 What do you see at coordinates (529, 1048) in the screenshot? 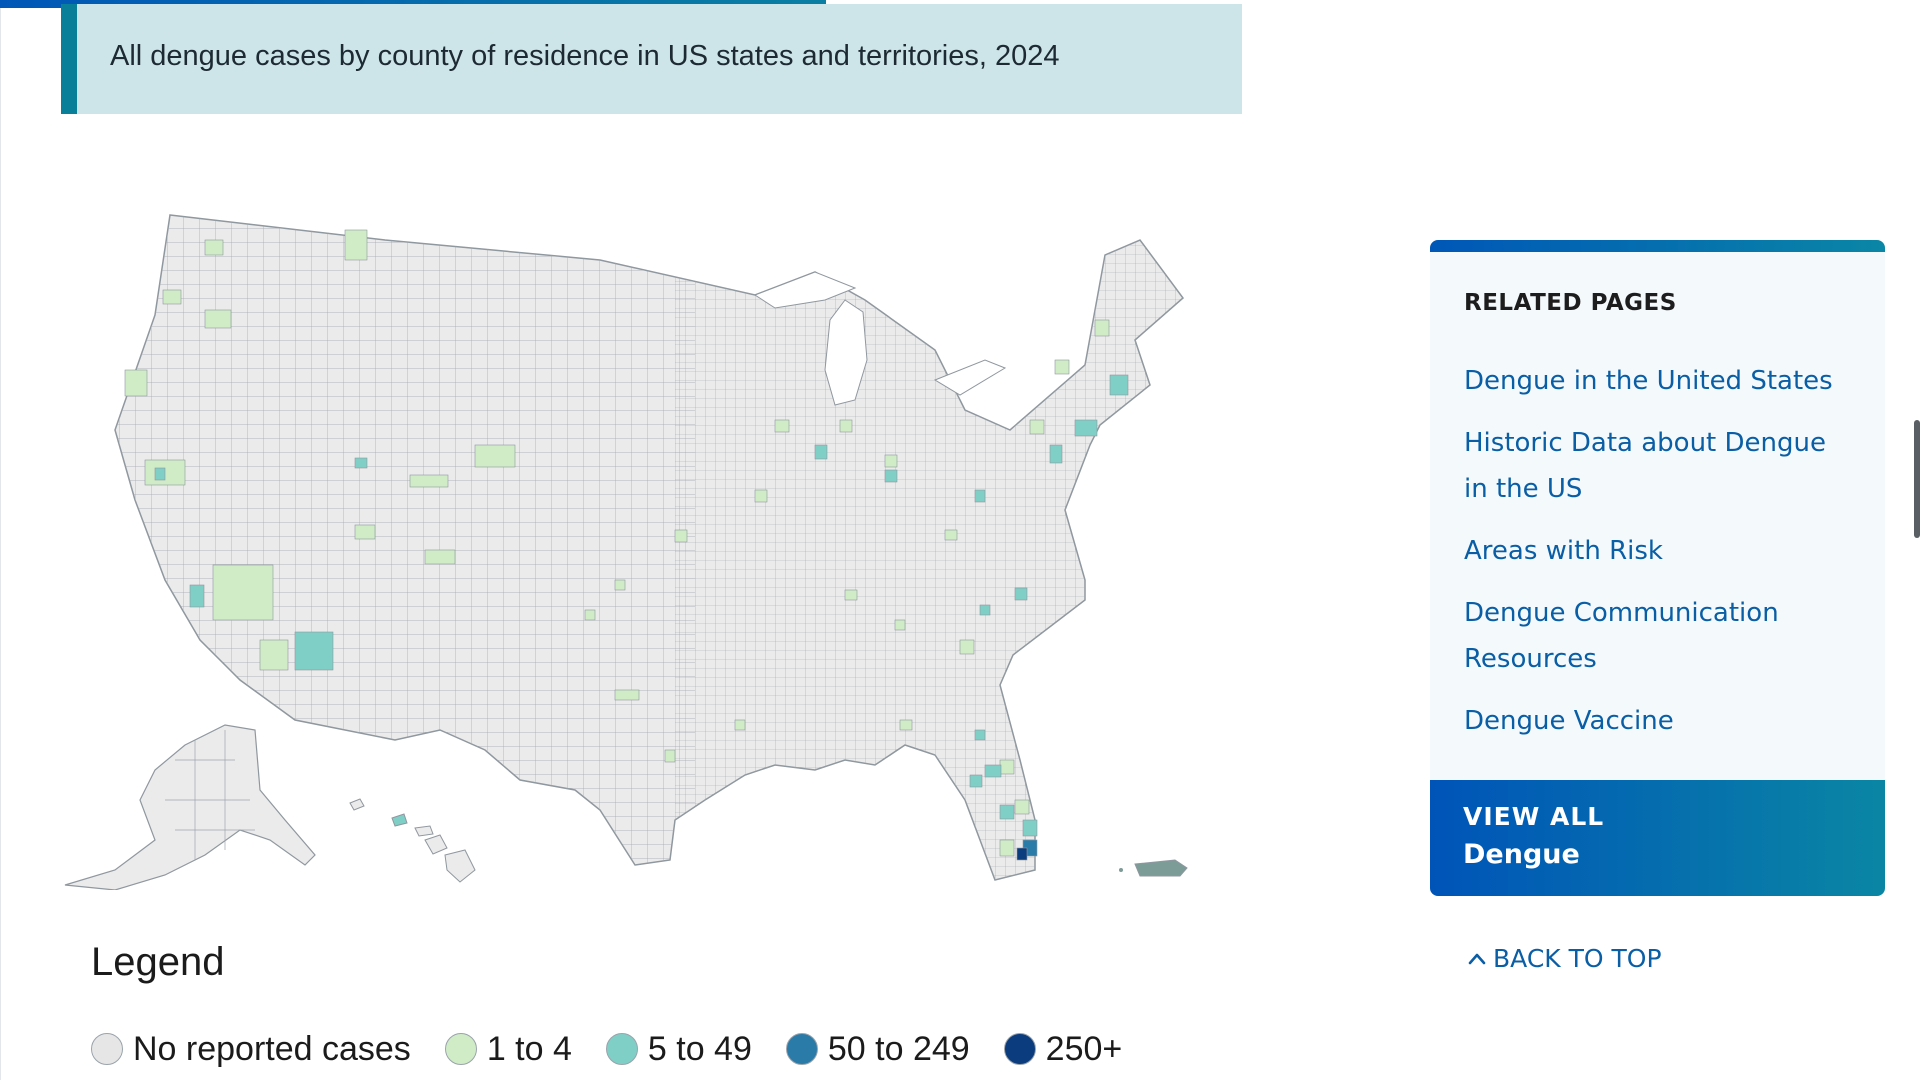
I see `legend-label: 1 to 4` at bounding box center [529, 1048].